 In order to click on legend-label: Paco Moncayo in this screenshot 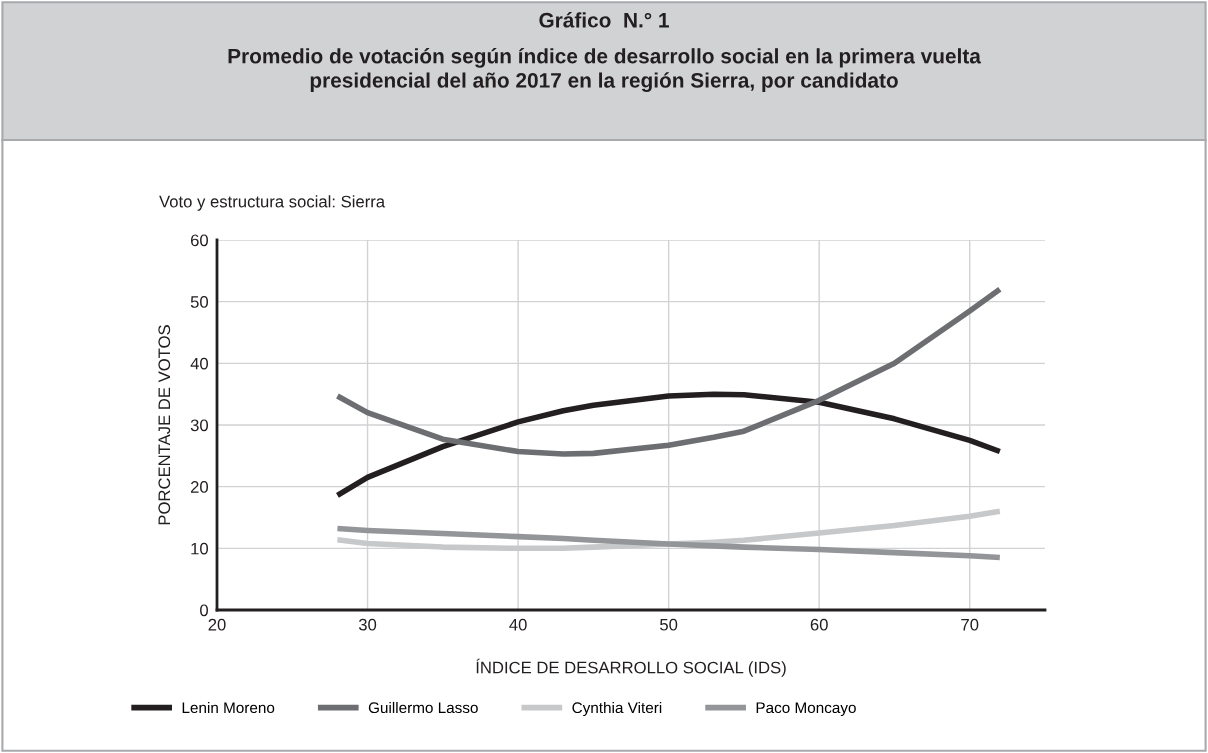, I will do `click(806, 709)`.